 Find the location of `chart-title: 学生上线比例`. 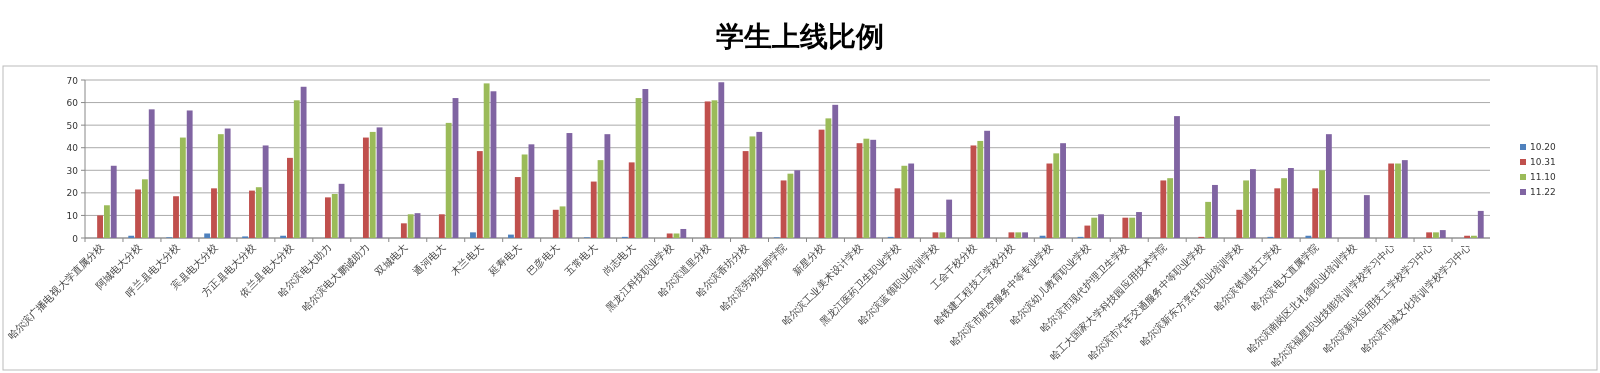

chart-title: 学生上线比例 is located at coordinates (800, 36).